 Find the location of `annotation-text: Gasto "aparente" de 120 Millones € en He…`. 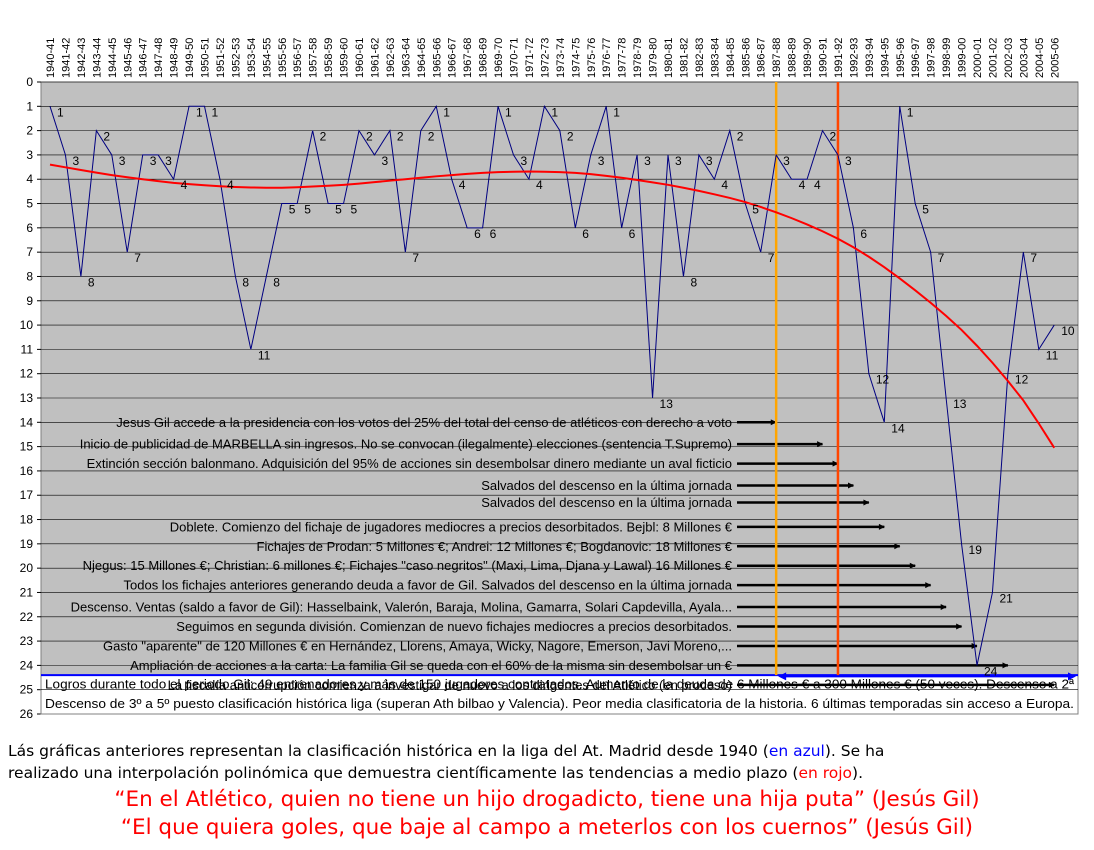

annotation-text: Gasto "aparente" de 120 Millones € en He… is located at coordinates (417, 645).